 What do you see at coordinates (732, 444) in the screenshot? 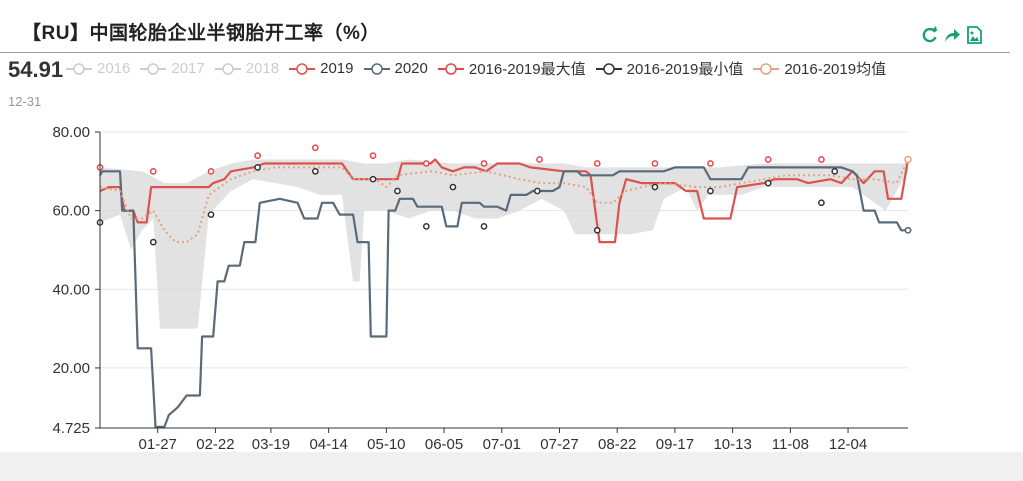
I see `x-tick-label: 10-13` at bounding box center [732, 444].